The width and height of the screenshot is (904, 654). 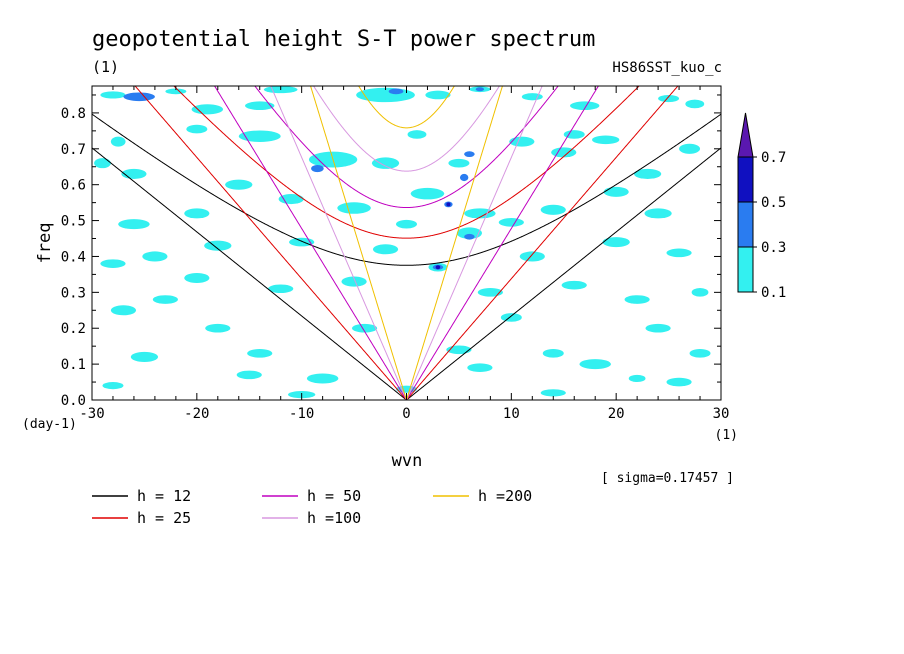 What do you see at coordinates (667, 478) in the screenshot?
I see `sigma-text: [ sigma=0.17457 ]` at bounding box center [667, 478].